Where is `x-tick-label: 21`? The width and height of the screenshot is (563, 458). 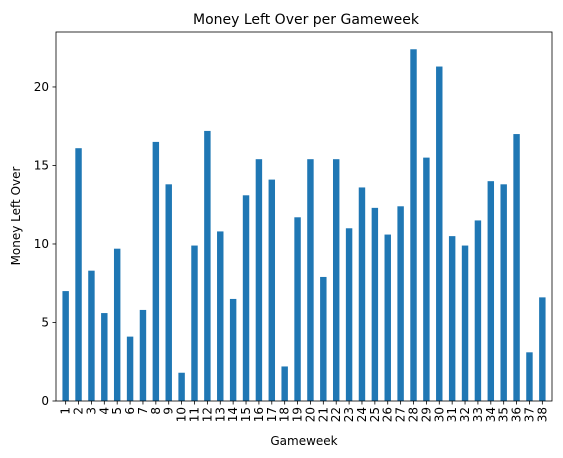
x-tick-label: 21 is located at coordinates (323, 414).